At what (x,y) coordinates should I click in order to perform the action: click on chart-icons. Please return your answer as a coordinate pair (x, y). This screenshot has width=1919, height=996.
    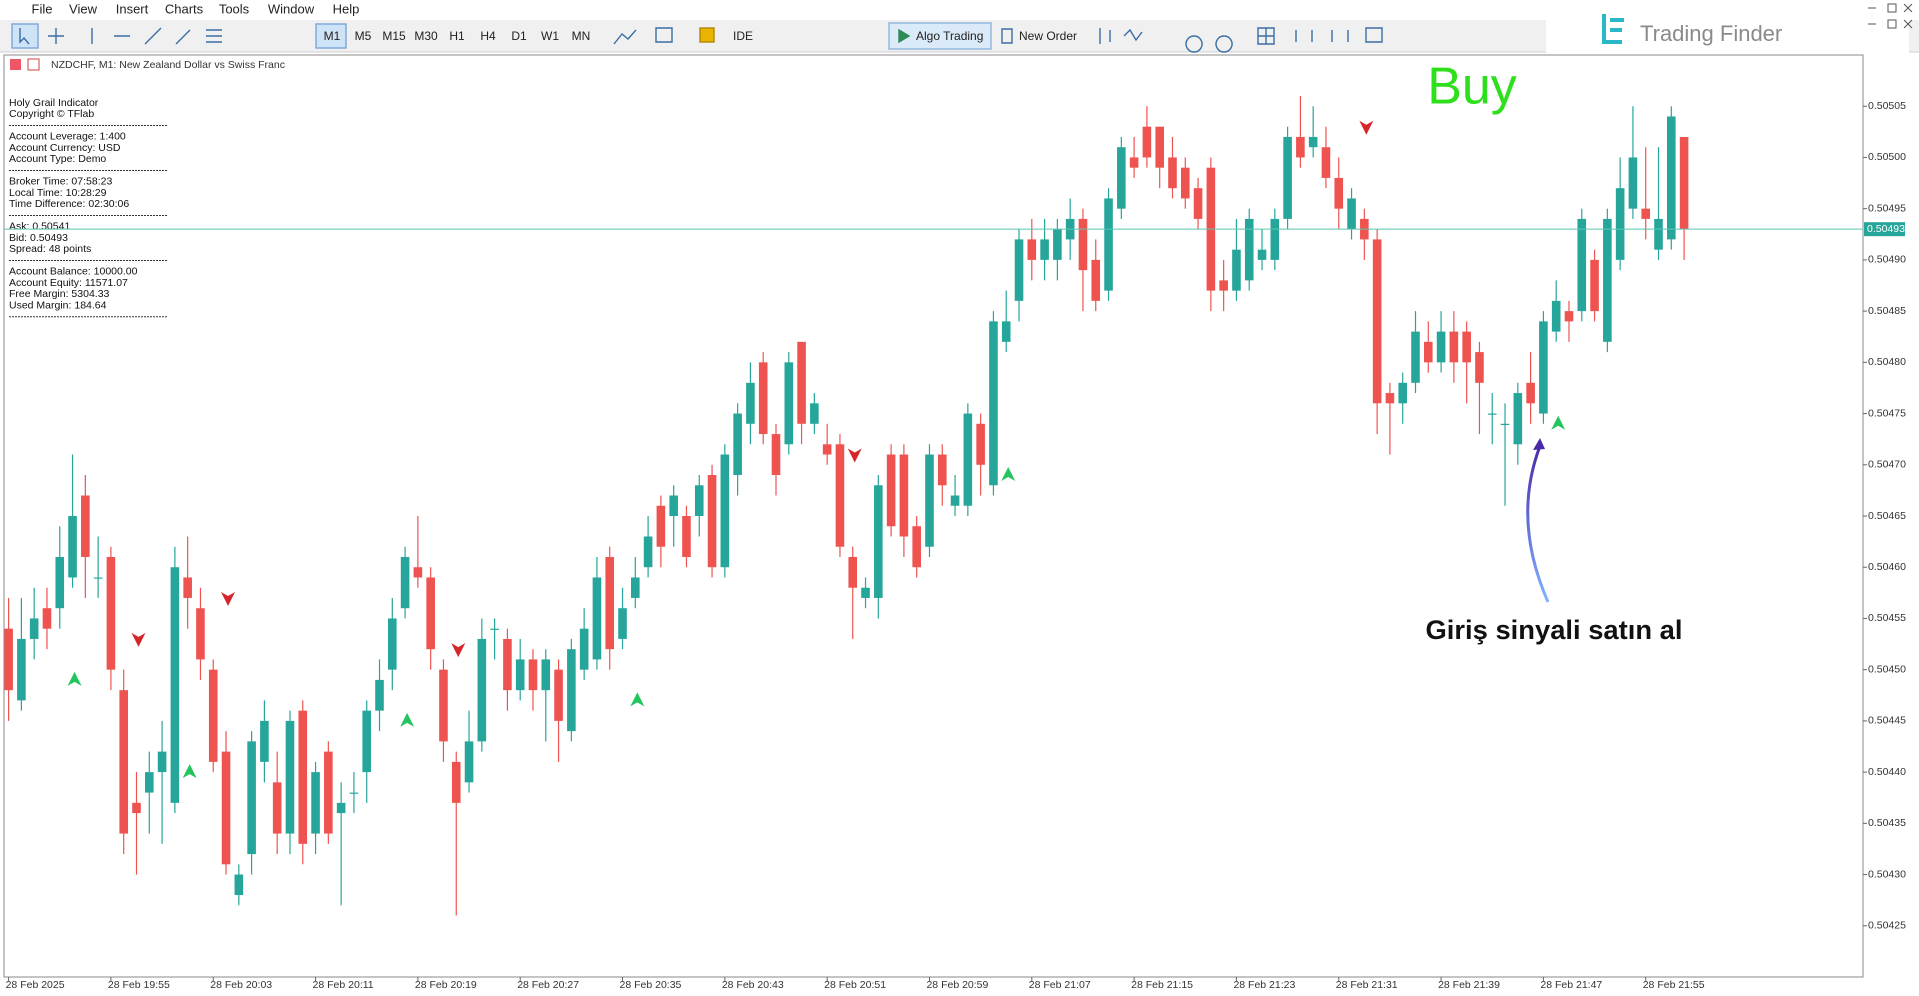
    Looking at the image, I should click on (643, 36).